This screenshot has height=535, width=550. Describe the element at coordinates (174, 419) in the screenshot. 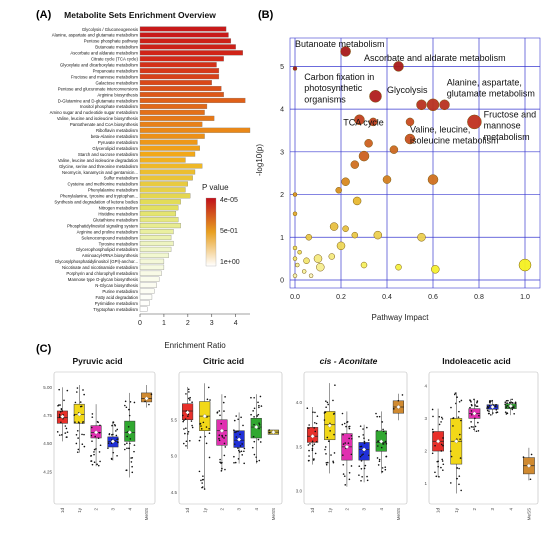

I see `y-tick-label: 5.5` at that location.